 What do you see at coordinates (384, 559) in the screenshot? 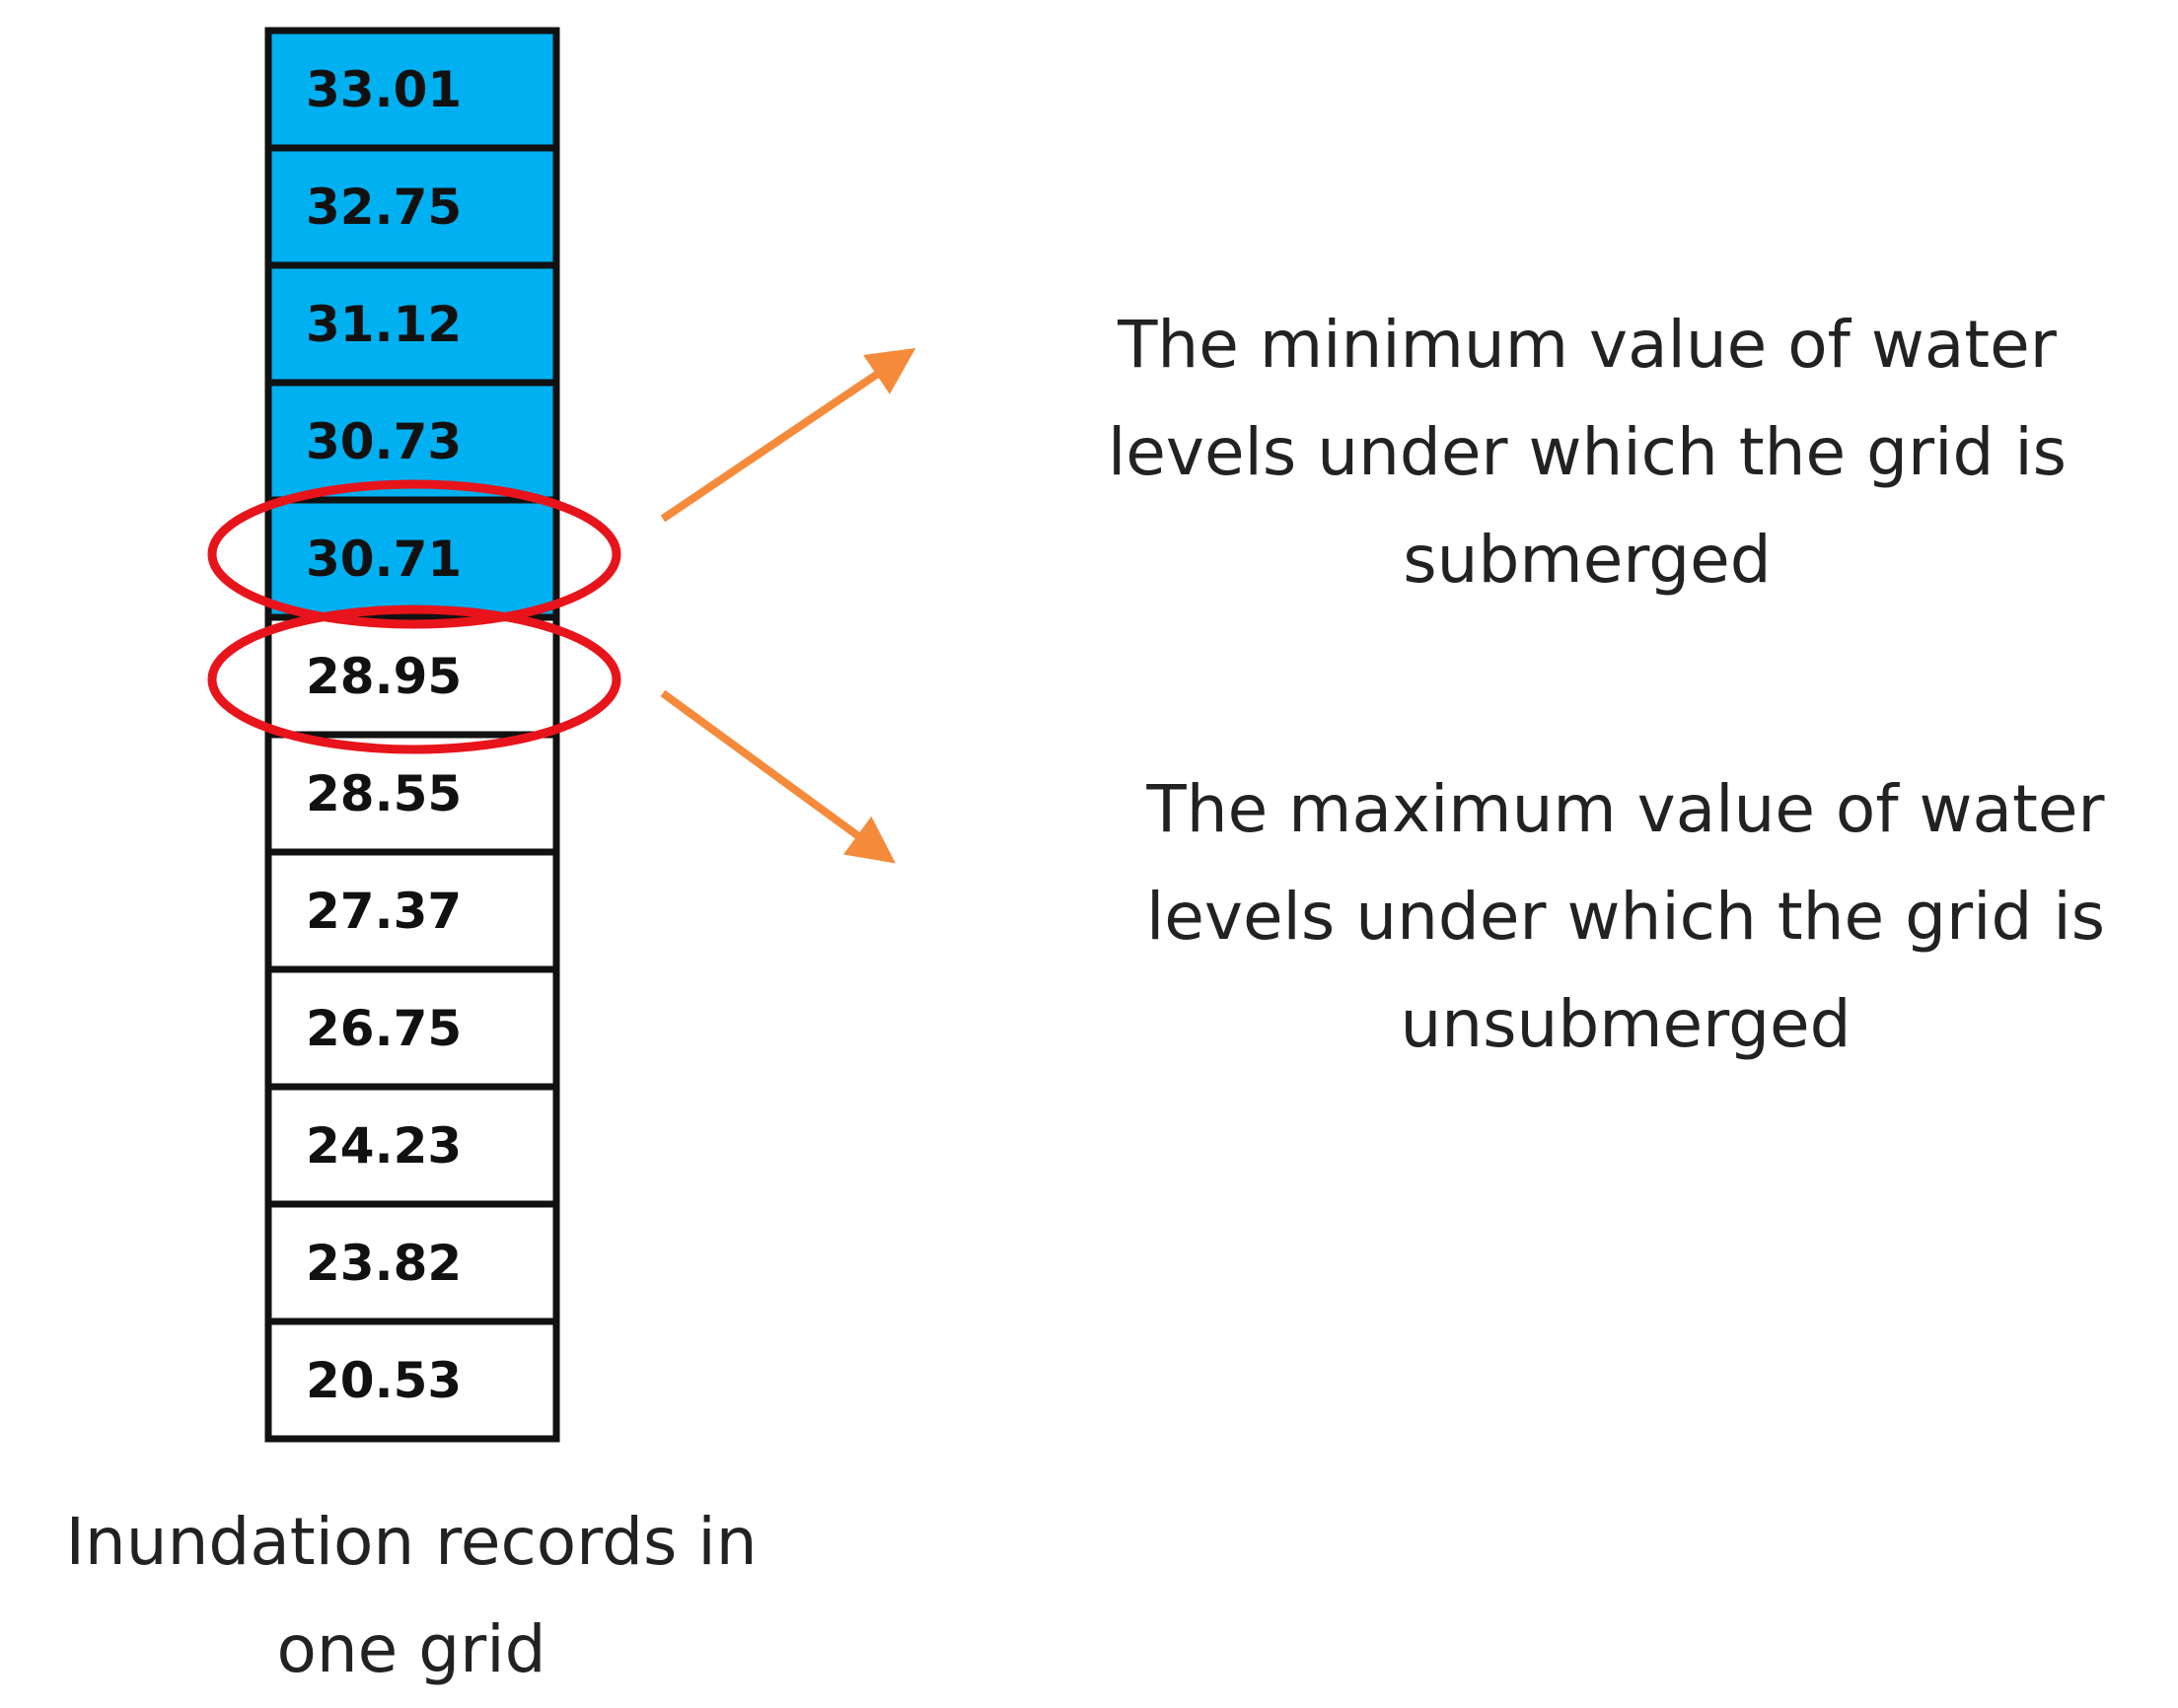
I see `cell-value: 30.71` at bounding box center [384, 559].